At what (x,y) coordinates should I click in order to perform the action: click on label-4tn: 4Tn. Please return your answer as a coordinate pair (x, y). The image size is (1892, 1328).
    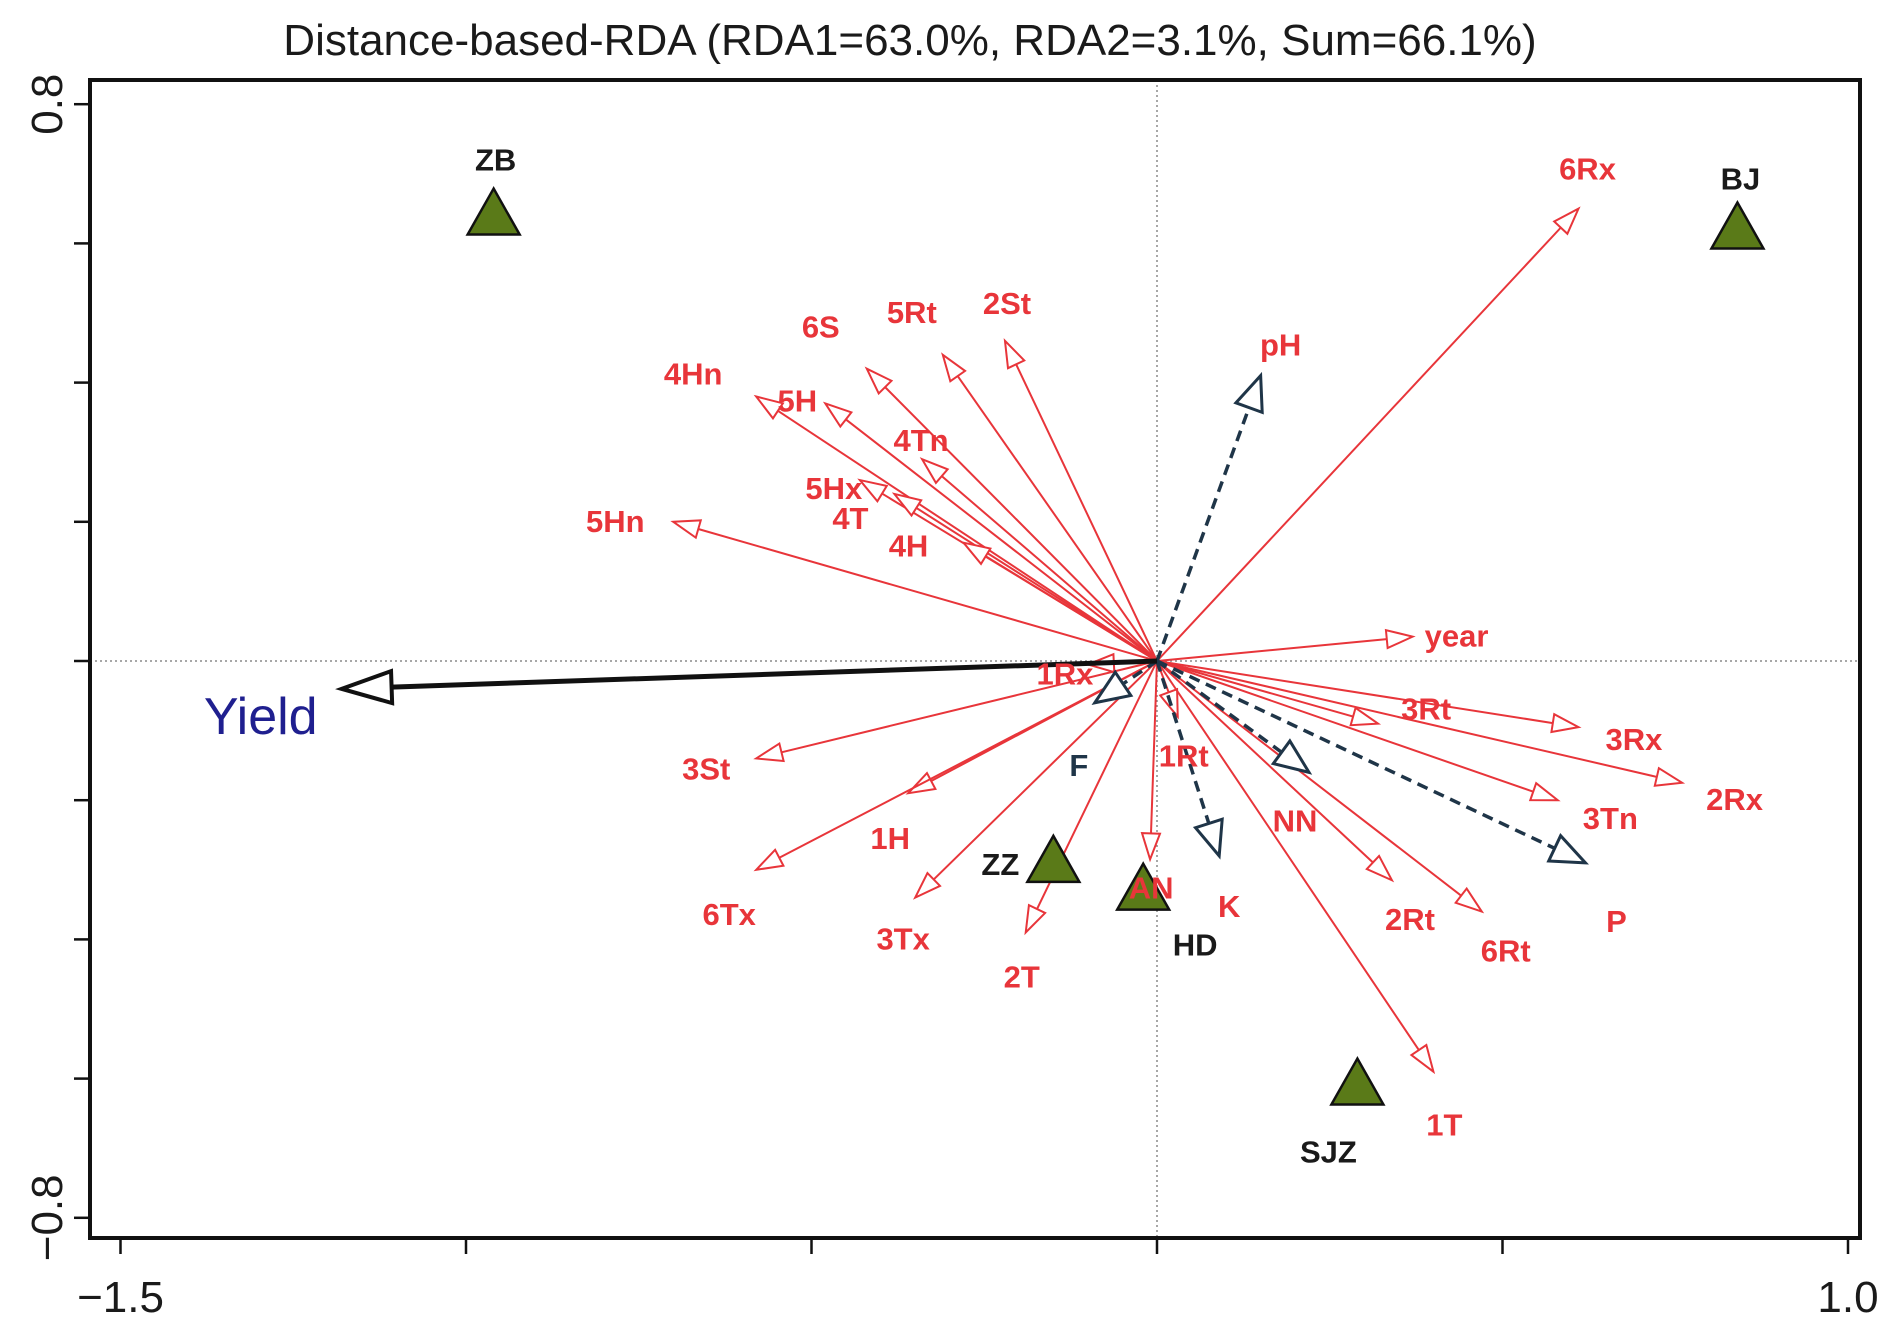
    Looking at the image, I should click on (920, 440).